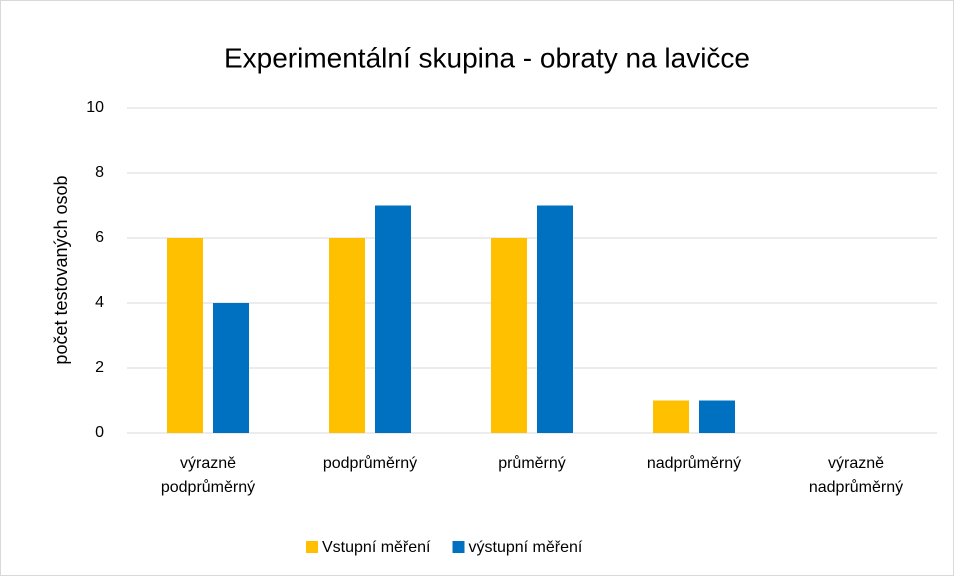 The height and width of the screenshot is (576, 954). What do you see at coordinates (61, 269) in the screenshot?
I see `y-axis-label: počet testovaných osob` at bounding box center [61, 269].